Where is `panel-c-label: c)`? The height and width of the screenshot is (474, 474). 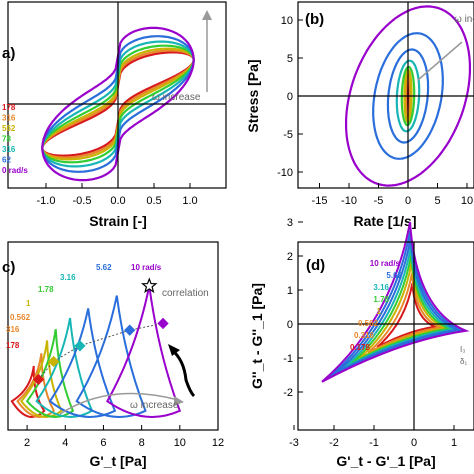 panel-c-label: c) is located at coordinates (8, 267).